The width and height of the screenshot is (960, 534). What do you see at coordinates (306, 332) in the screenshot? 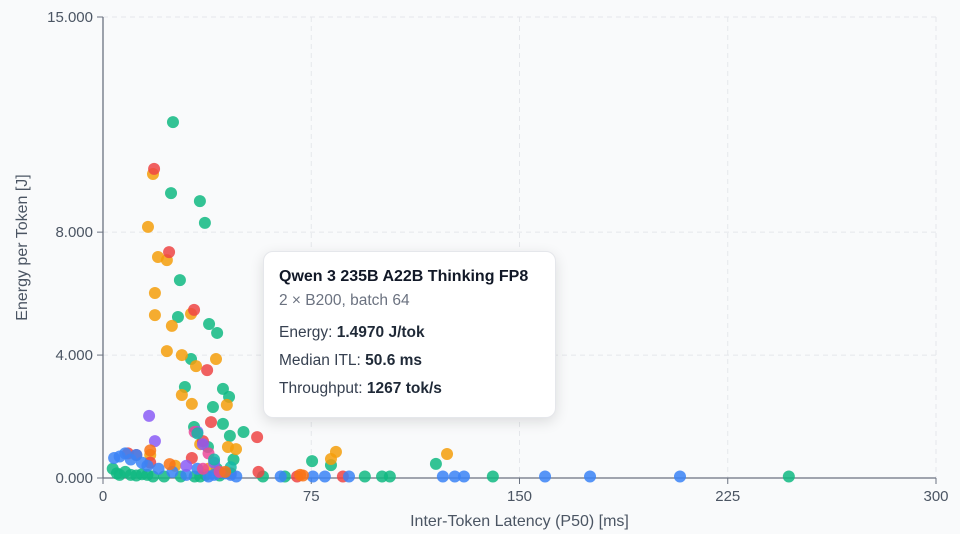
I see `energy-label: Energy:` at bounding box center [306, 332].